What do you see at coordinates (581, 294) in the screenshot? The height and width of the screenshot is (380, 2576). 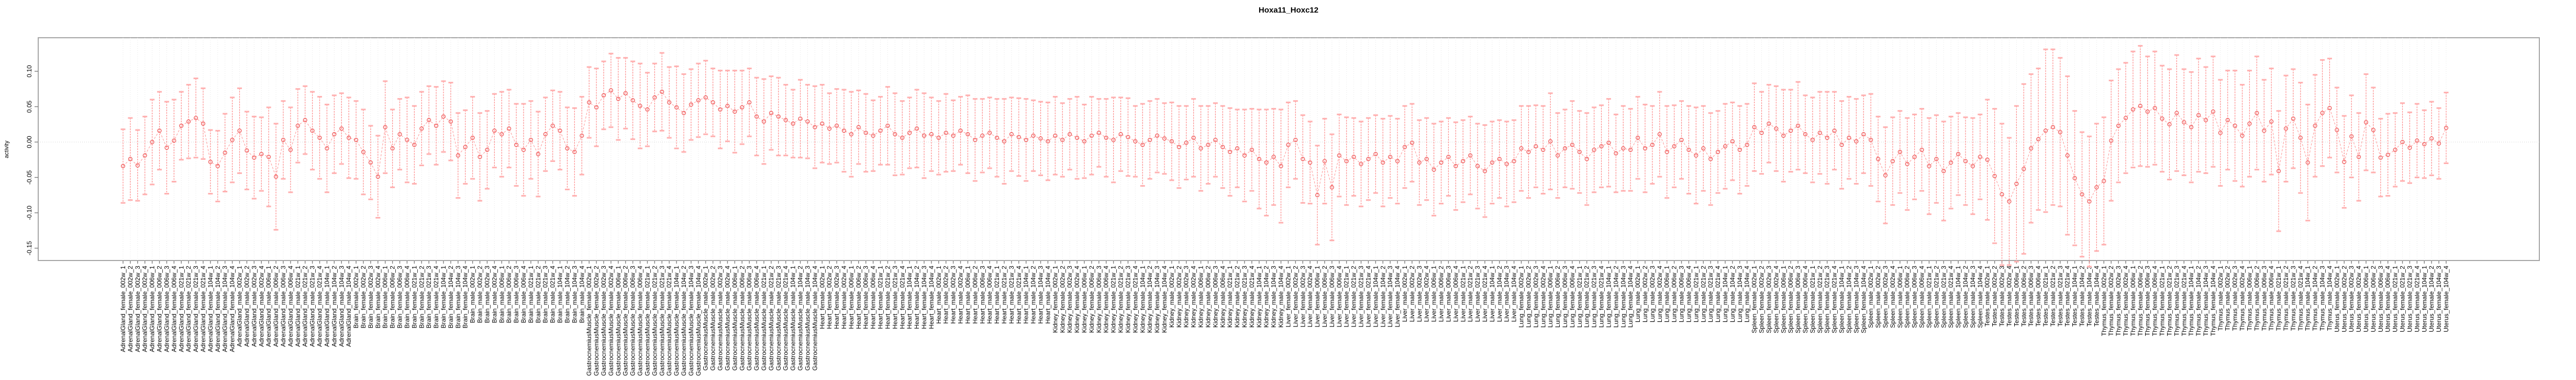 I see `x-tick-label: Brain_male_104w_4` at bounding box center [581, 294].